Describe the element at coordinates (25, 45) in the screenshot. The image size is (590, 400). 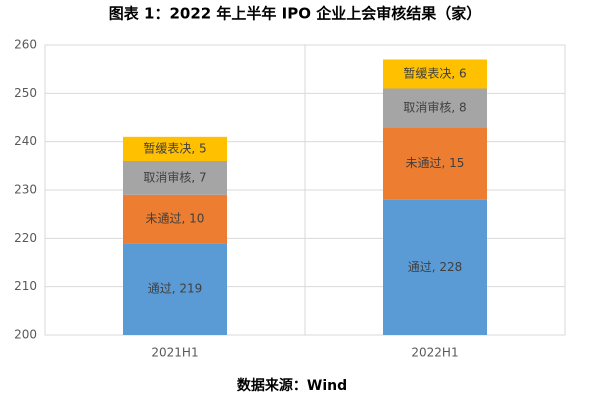
I see `y-tick-label: 260` at that location.